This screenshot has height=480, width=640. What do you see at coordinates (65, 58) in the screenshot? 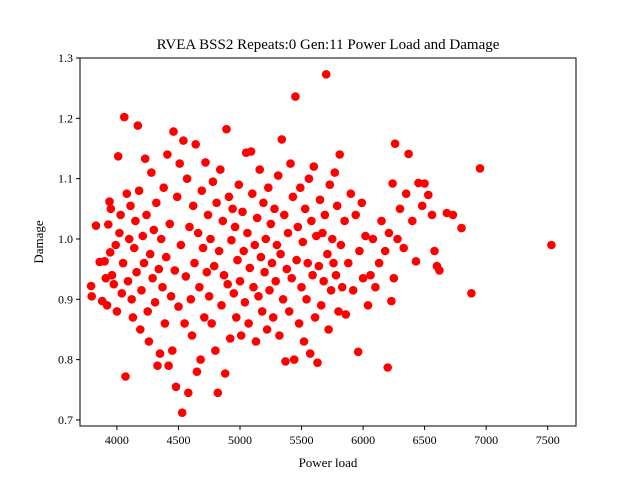
I see `y-tick-label: 1.3` at bounding box center [65, 58].